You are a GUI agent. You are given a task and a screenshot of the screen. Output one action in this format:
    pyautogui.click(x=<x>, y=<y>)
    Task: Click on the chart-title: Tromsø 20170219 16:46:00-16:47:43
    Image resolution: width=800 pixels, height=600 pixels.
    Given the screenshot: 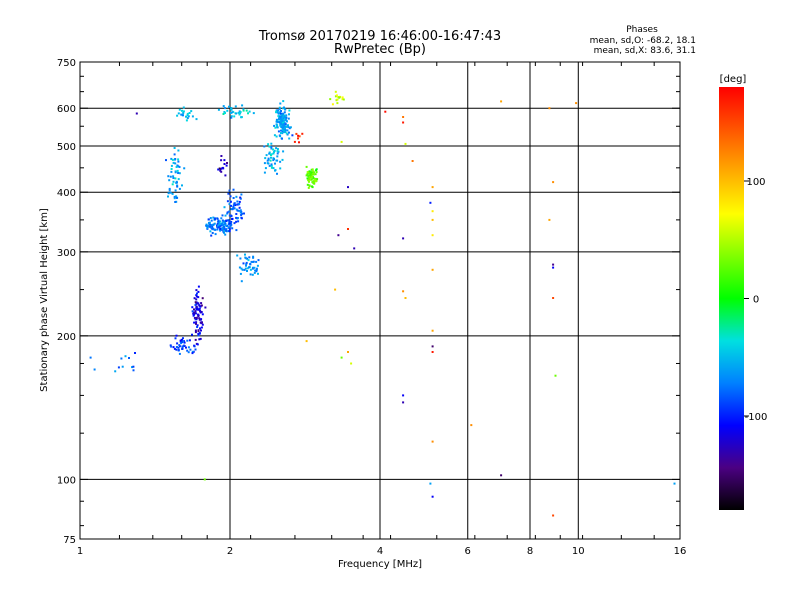 What is the action you would take?
    pyautogui.click(x=379, y=36)
    